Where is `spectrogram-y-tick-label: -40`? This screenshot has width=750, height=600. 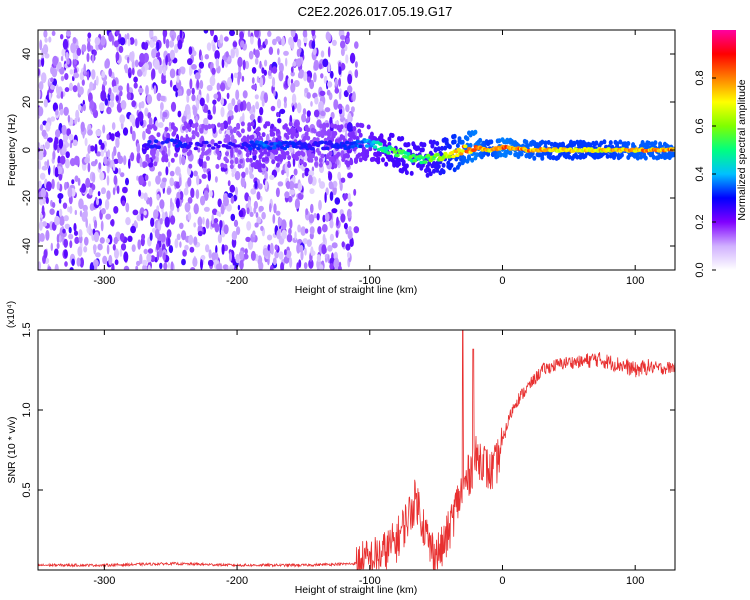 spectrogram-y-tick-label: -40 is located at coordinates (27, 246).